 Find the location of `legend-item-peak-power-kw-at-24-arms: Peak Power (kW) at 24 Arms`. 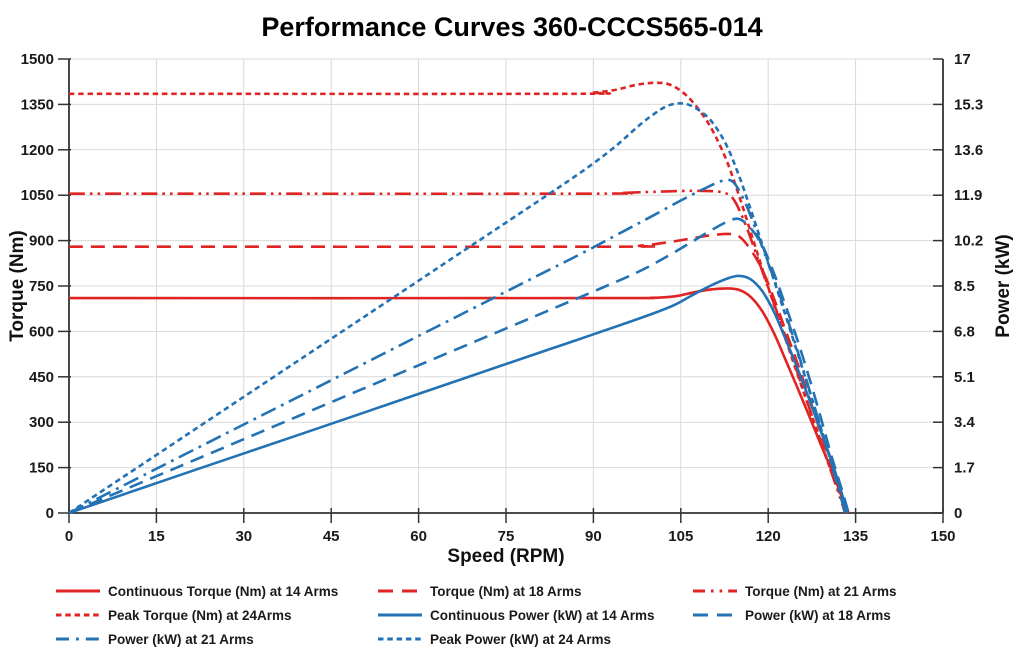

legend-item-peak-power-kw-at-24-arms: Peak Power (kW) at 24 Arms is located at coordinates (534, 639).